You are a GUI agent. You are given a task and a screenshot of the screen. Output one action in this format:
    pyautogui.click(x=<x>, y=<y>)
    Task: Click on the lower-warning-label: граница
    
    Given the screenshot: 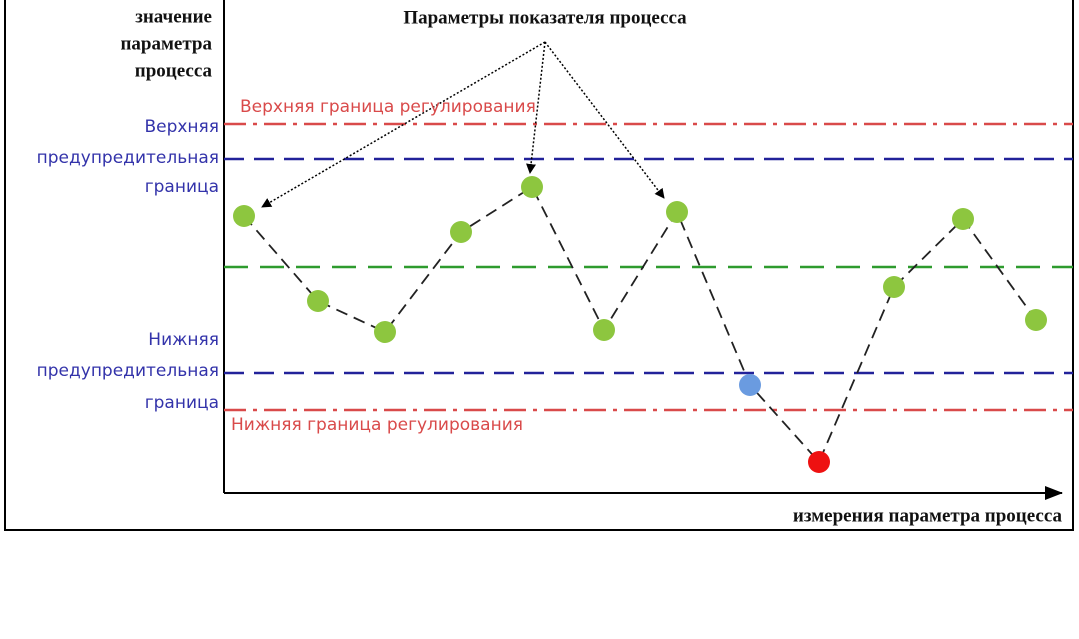 What is the action you would take?
    pyautogui.click(x=182, y=403)
    